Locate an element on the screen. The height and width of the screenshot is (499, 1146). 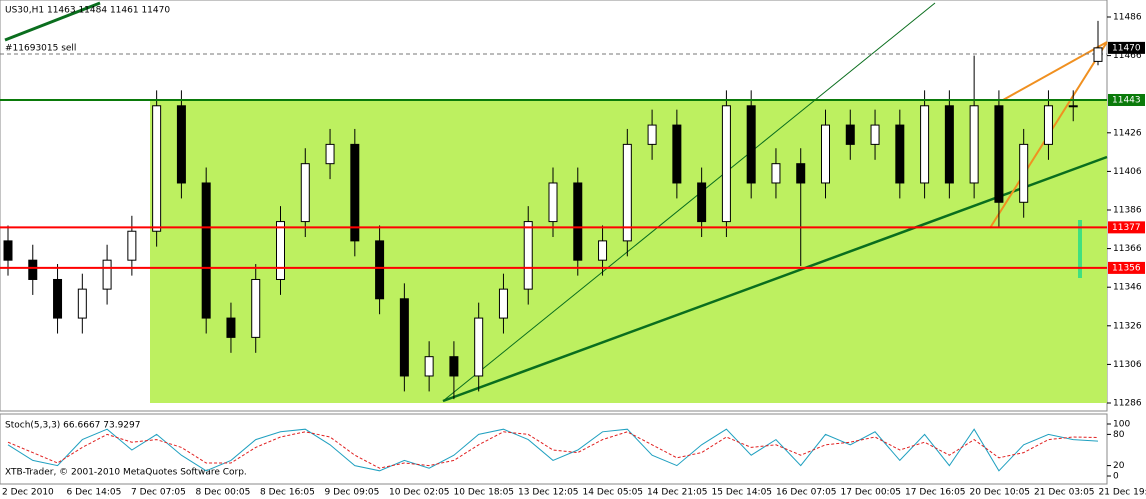
x-tick-label: 20 Dec 10:05 is located at coordinates (1000, 493).